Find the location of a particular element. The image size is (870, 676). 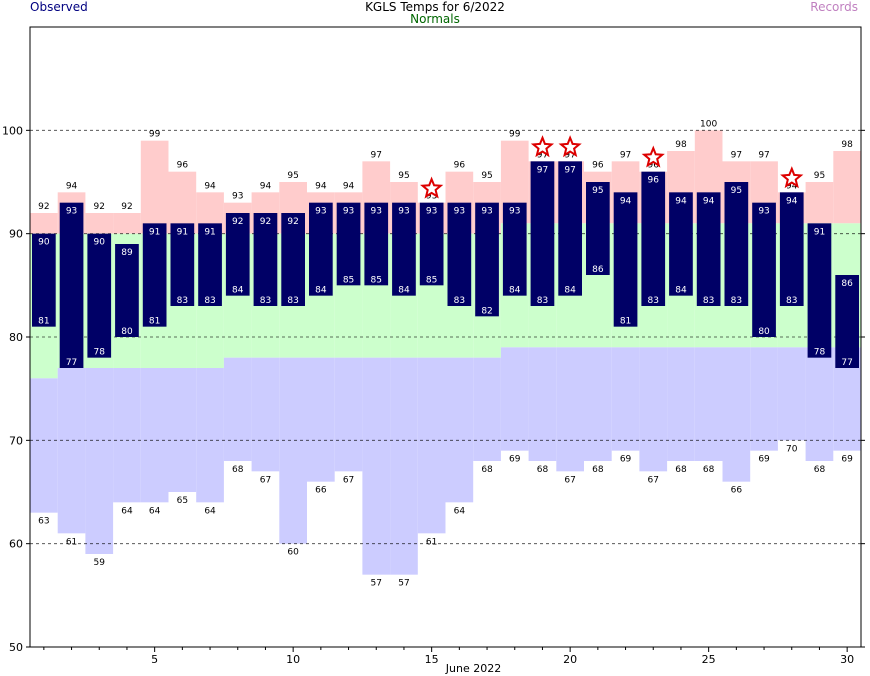

y-tick-label: 60 is located at coordinates (16, 544).